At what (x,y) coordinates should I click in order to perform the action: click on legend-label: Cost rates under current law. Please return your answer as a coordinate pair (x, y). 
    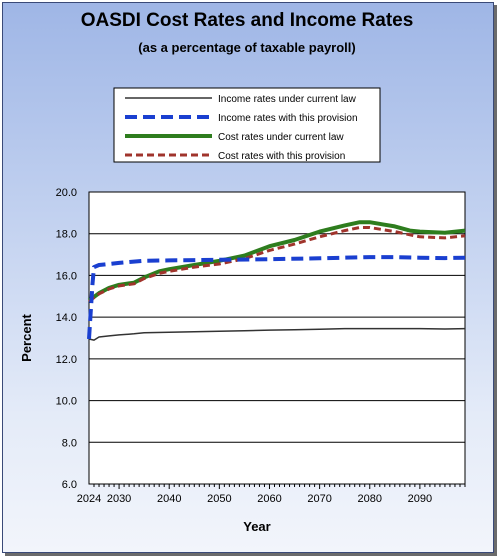
    Looking at the image, I should click on (281, 137).